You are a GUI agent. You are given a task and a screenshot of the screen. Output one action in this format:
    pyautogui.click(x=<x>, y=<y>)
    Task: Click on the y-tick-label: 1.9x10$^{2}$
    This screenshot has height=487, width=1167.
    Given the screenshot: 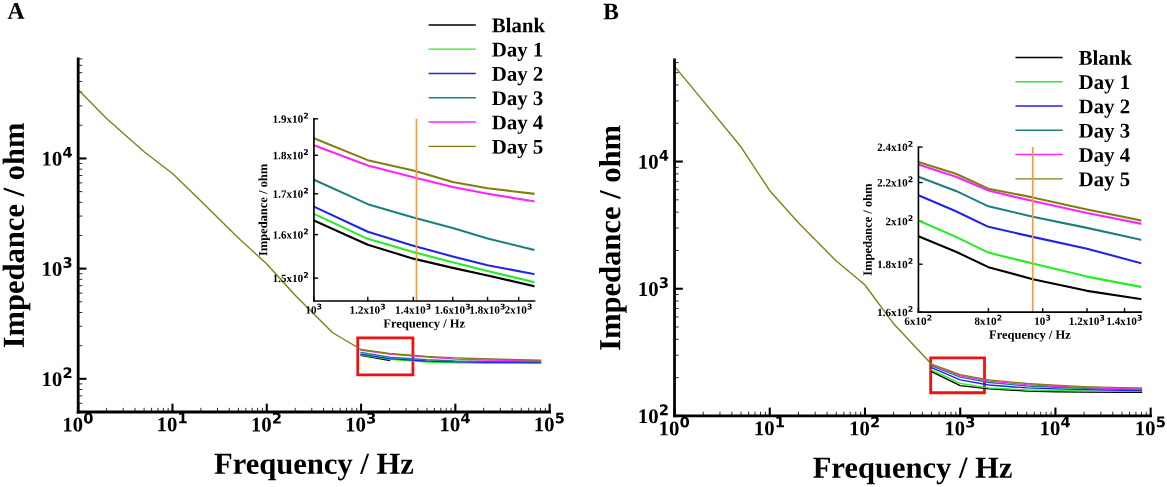 What is the action you would take?
    pyautogui.click(x=291, y=117)
    